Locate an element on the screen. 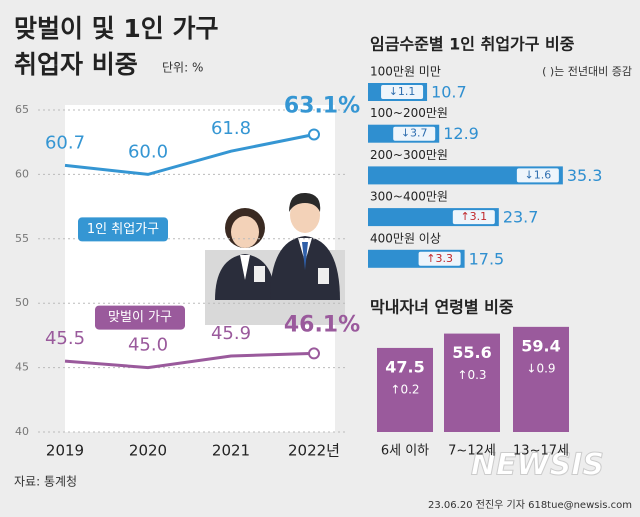 The image size is (640, 517). change-label: ↓1.6 is located at coordinates (537, 174).